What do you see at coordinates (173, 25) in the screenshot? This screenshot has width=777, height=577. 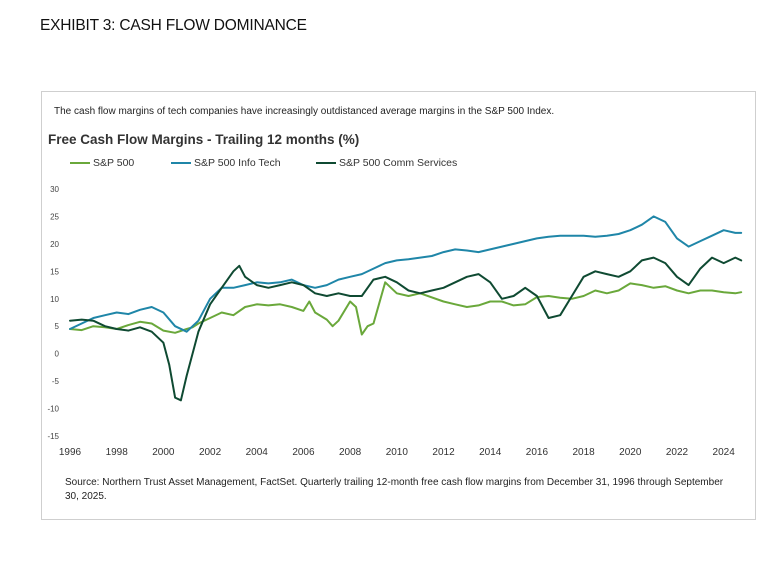 I see `exhibit-title: EXHIBIT 3: CASH FLOW DOMINANCE` at bounding box center [173, 25].